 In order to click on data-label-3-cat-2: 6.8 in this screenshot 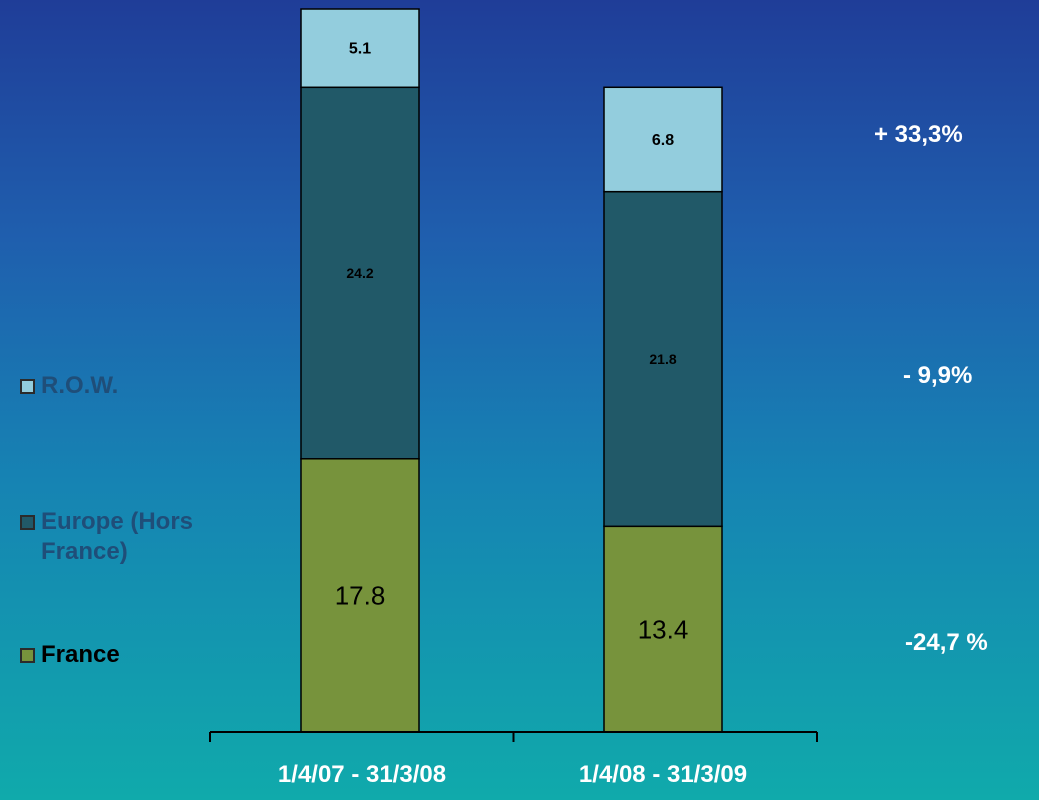, I will do `click(663, 140)`.